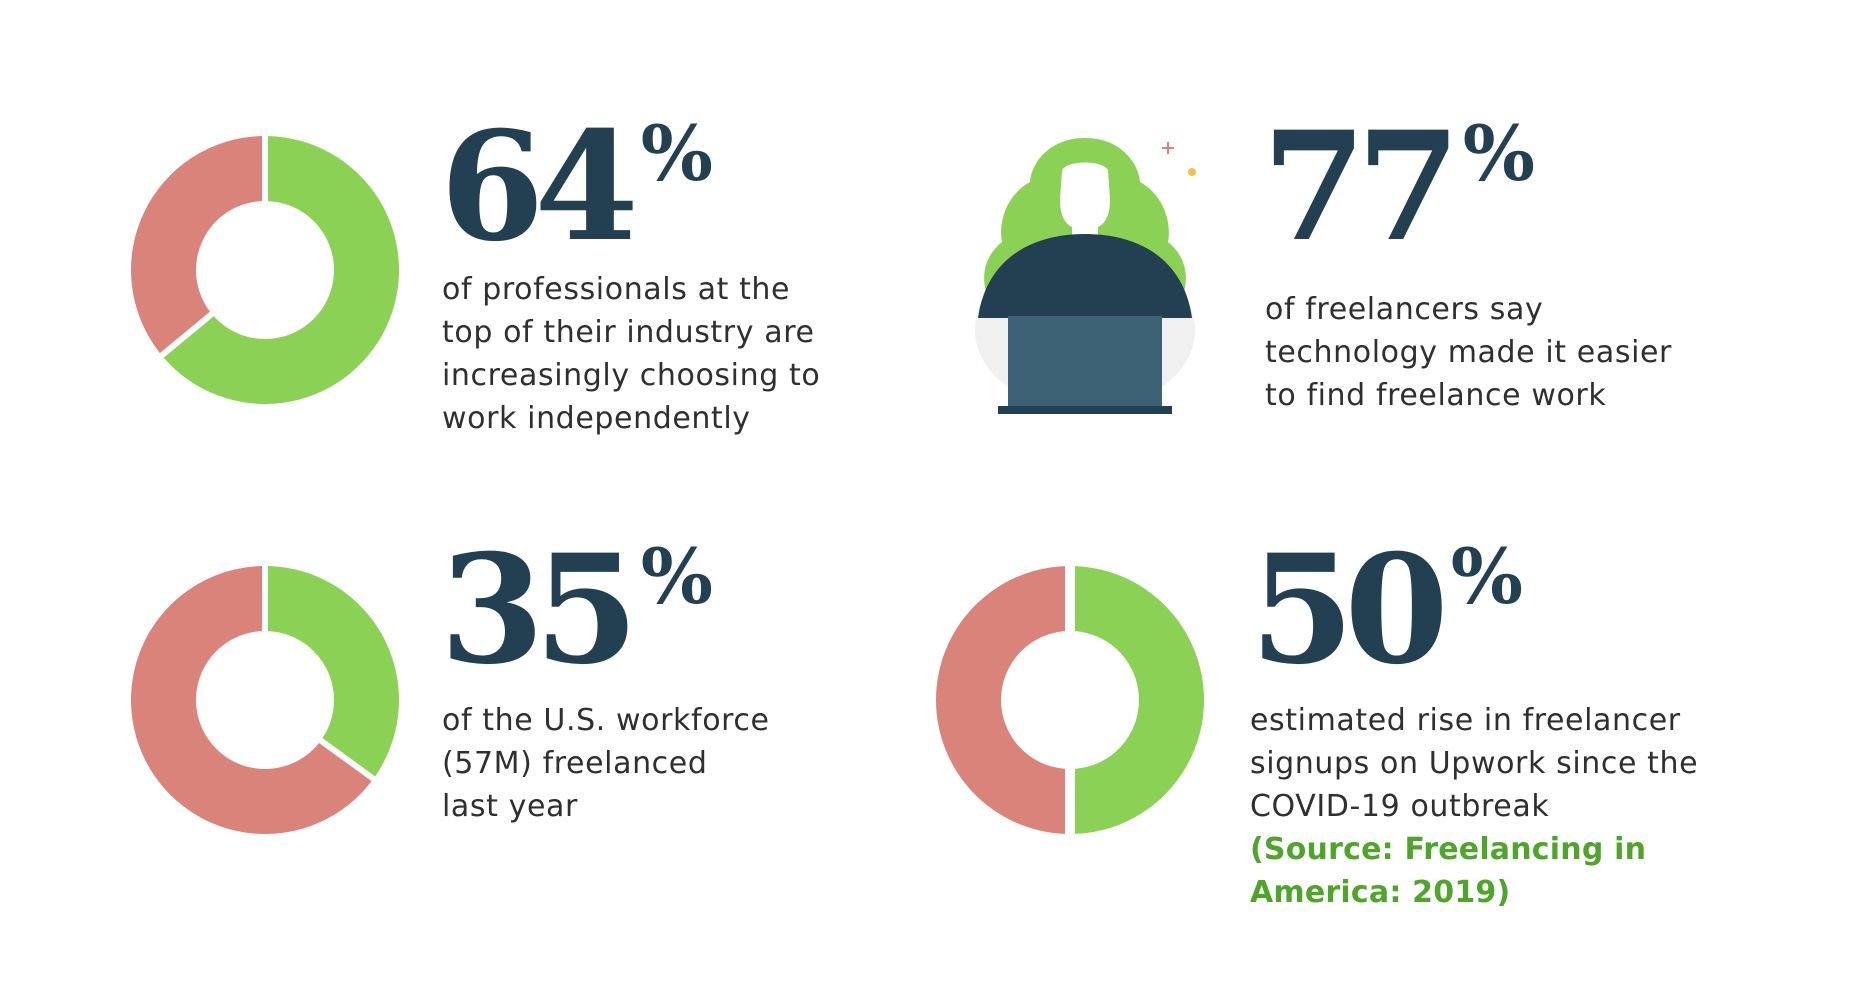  I want to click on laptop-base, so click(1085, 410).